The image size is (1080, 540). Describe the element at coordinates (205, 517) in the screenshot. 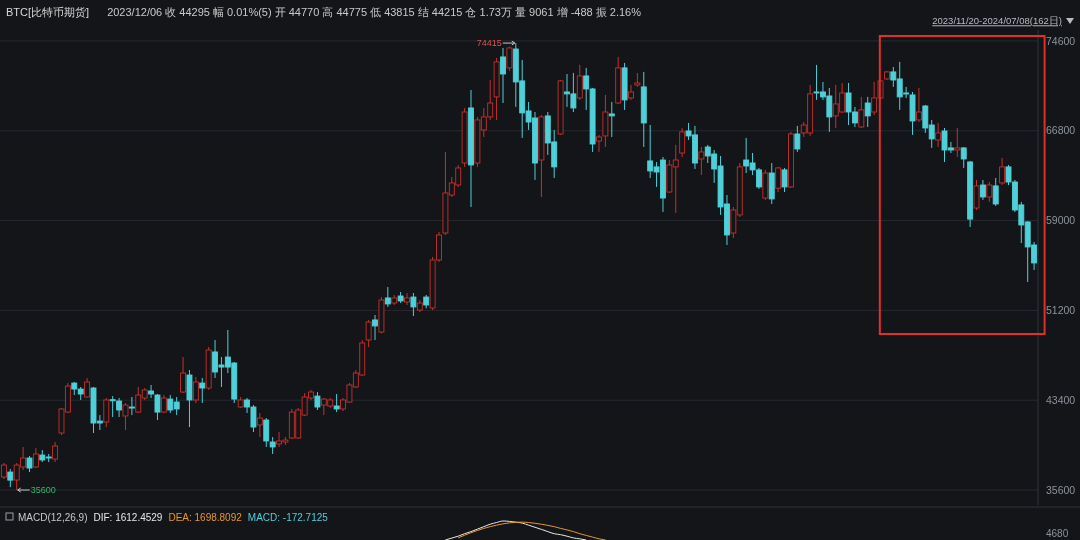

I see `text: DEA: 1698.8092` at that location.